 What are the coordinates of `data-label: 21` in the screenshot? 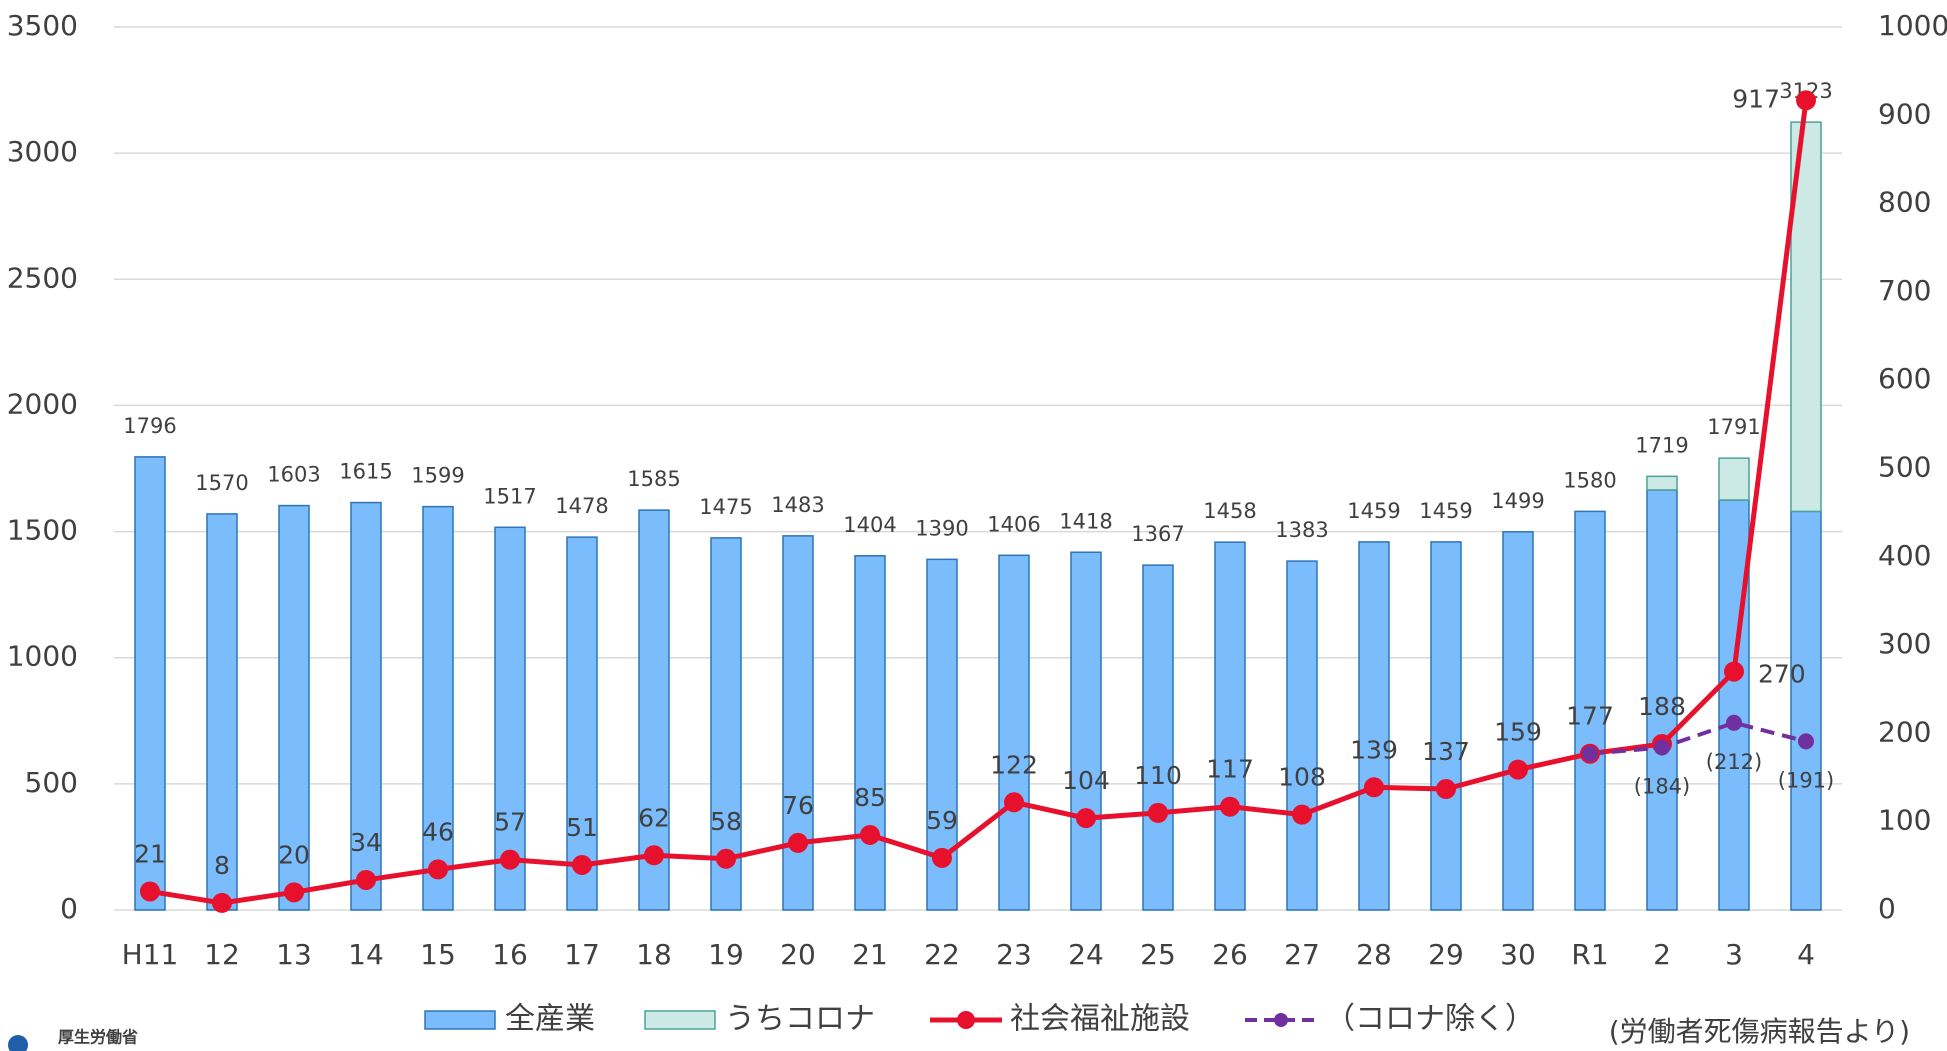 It's located at (150, 853).